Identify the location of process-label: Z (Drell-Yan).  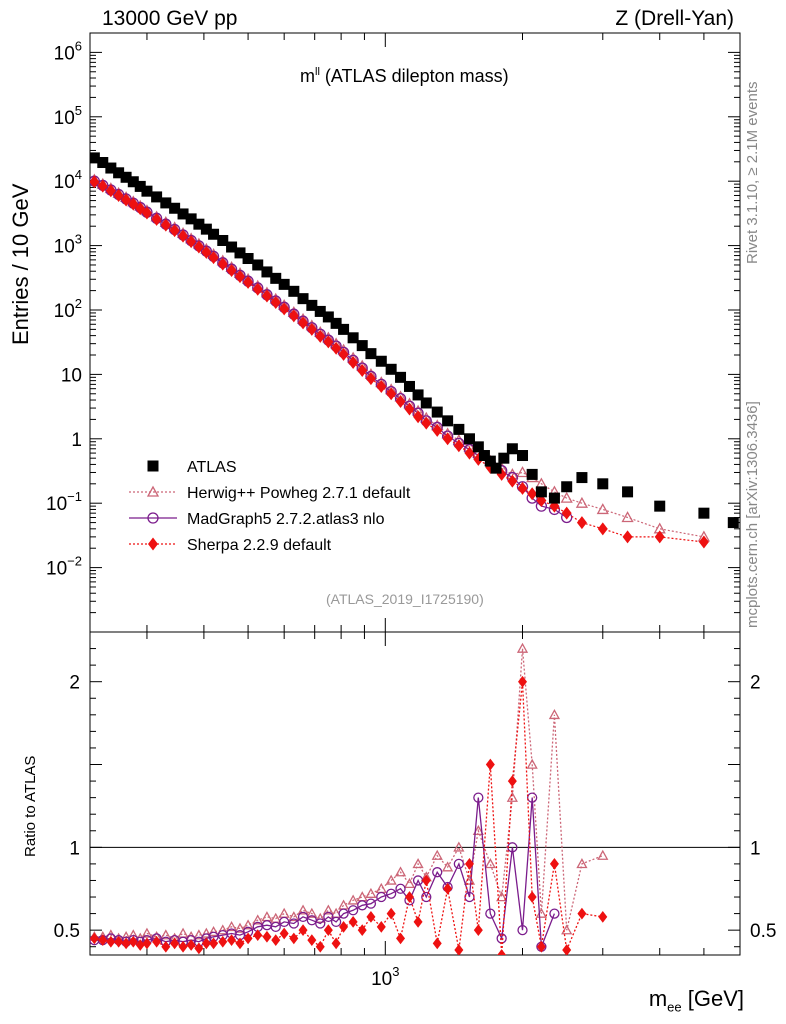
(674, 18).